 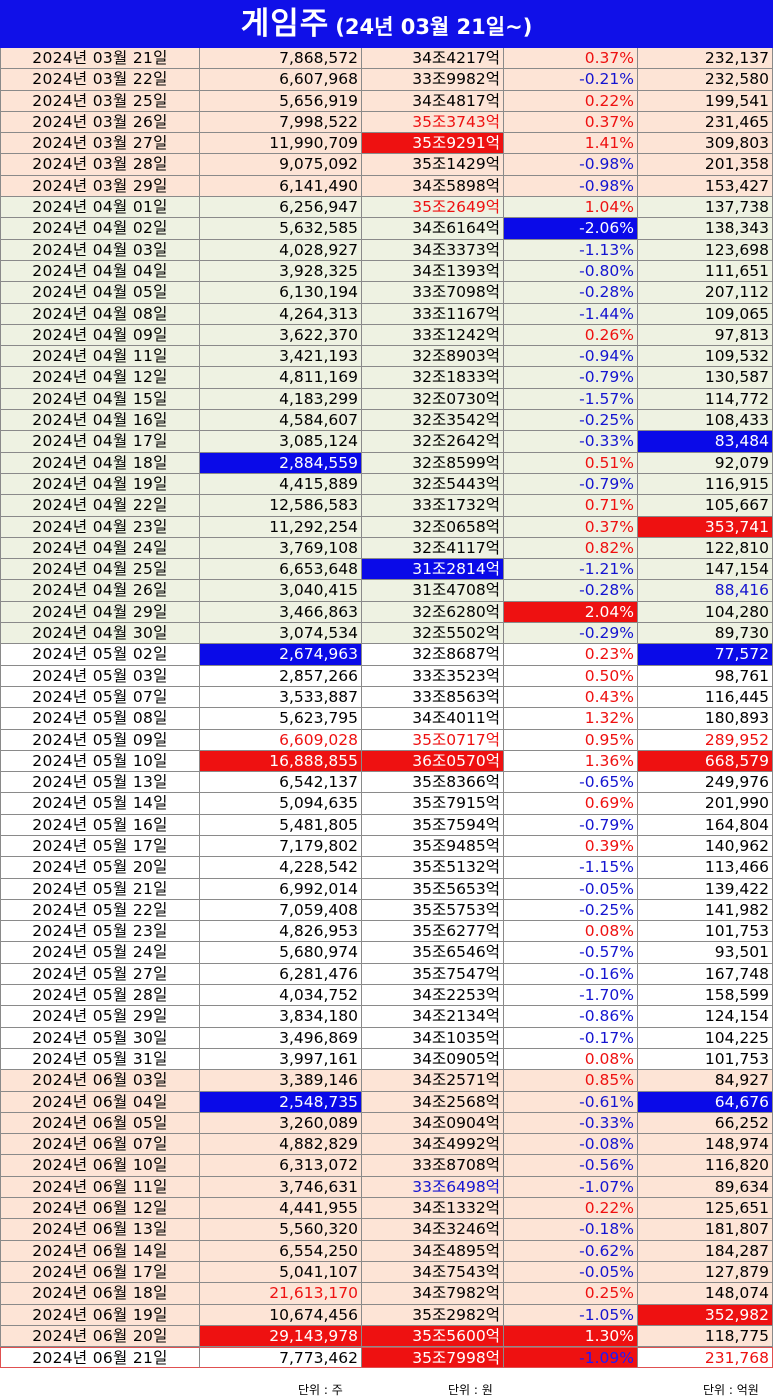 I want to click on volume-cell: 10,674,456, so click(x=281, y=1315).